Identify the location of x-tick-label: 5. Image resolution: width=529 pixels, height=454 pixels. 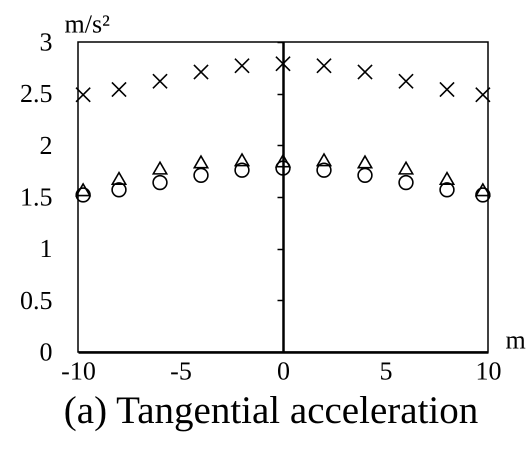
(386, 371).